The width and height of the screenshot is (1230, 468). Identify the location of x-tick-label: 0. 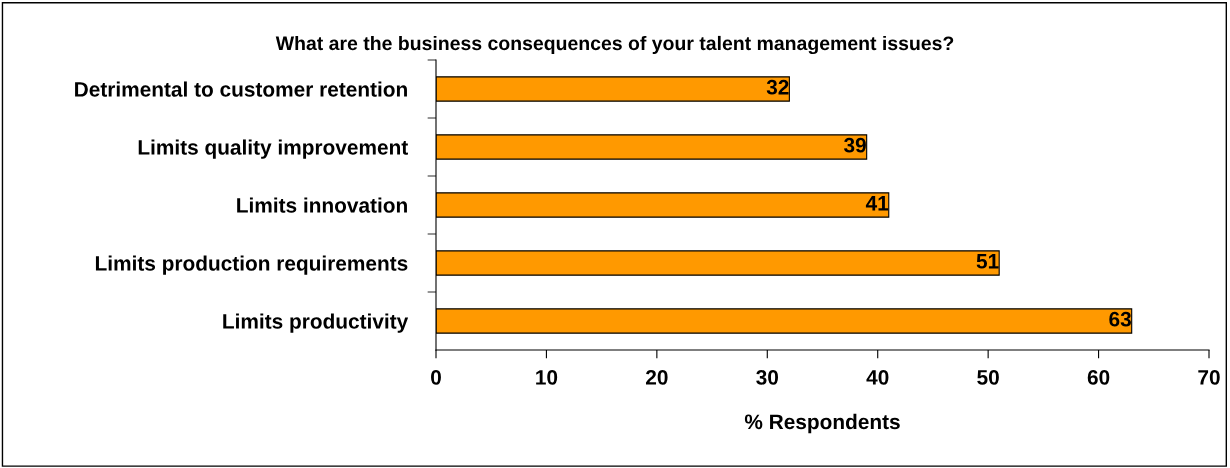
(436, 377).